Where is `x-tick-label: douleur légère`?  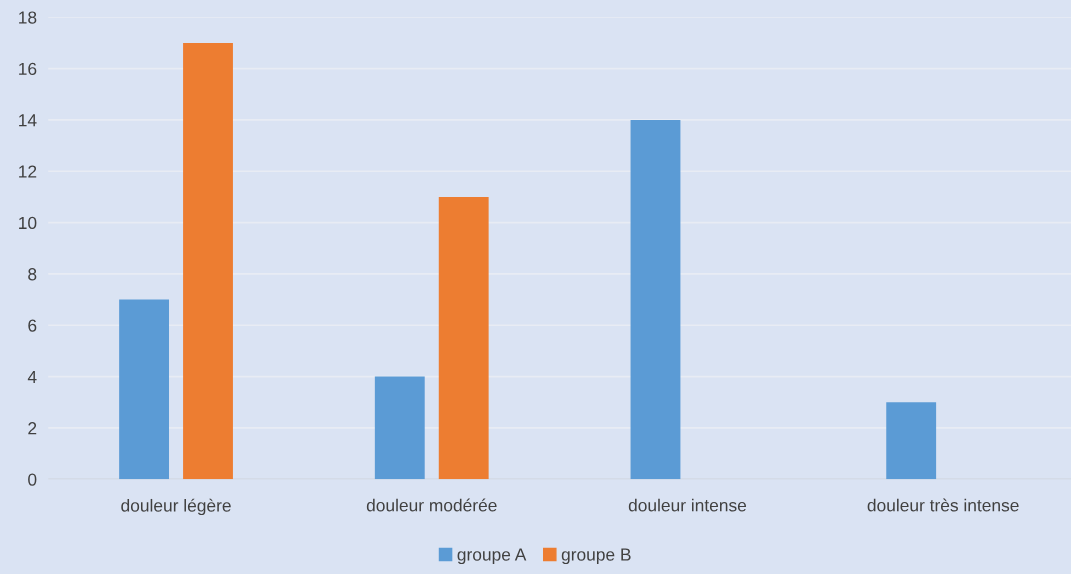 x-tick-label: douleur légère is located at coordinates (176, 507).